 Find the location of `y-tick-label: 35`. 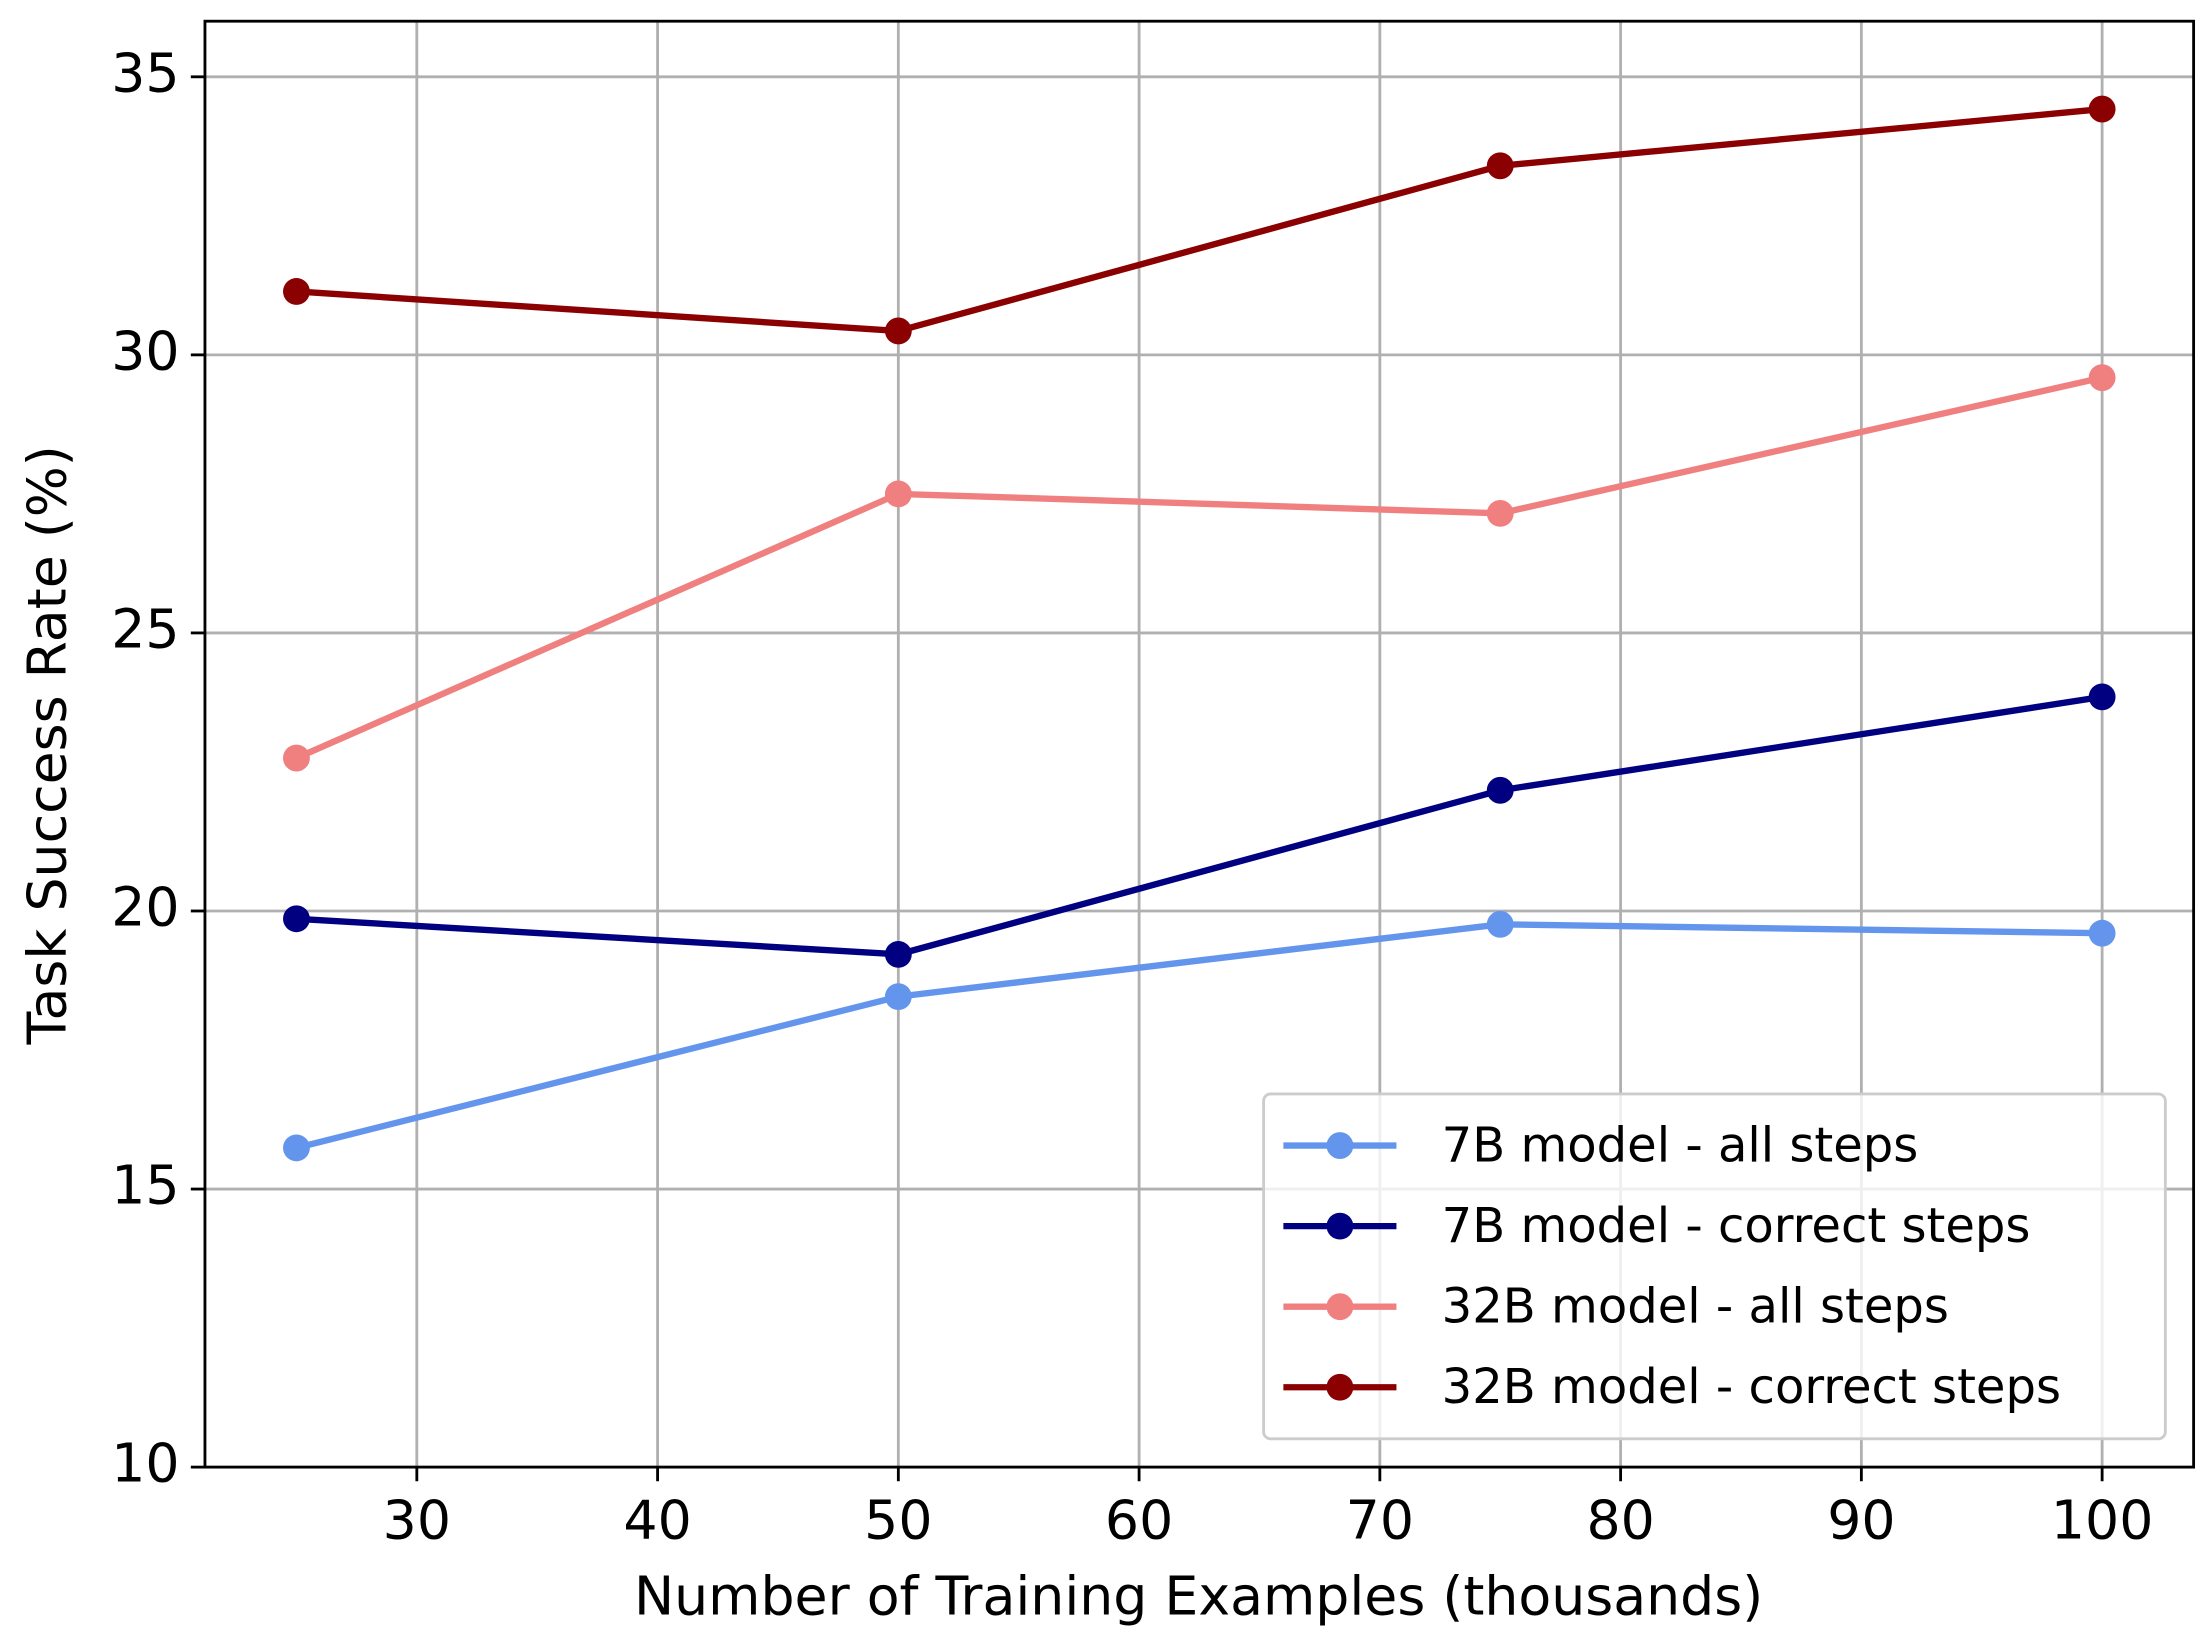

y-tick-label: 35 is located at coordinates (145, 72).